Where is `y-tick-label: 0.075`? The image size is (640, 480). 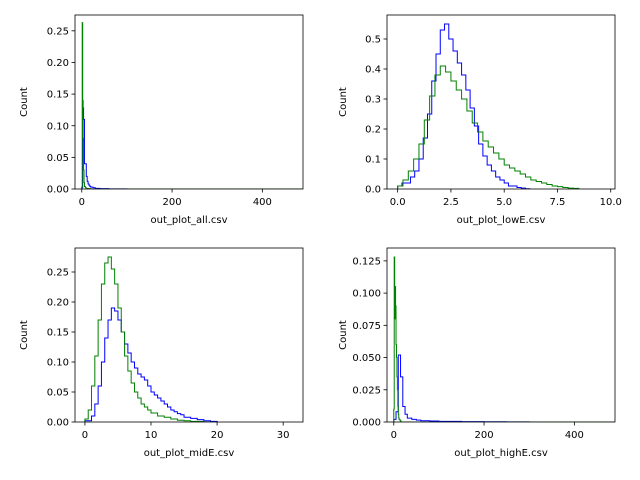 y-tick-label: 0.075 is located at coordinates (366, 326).